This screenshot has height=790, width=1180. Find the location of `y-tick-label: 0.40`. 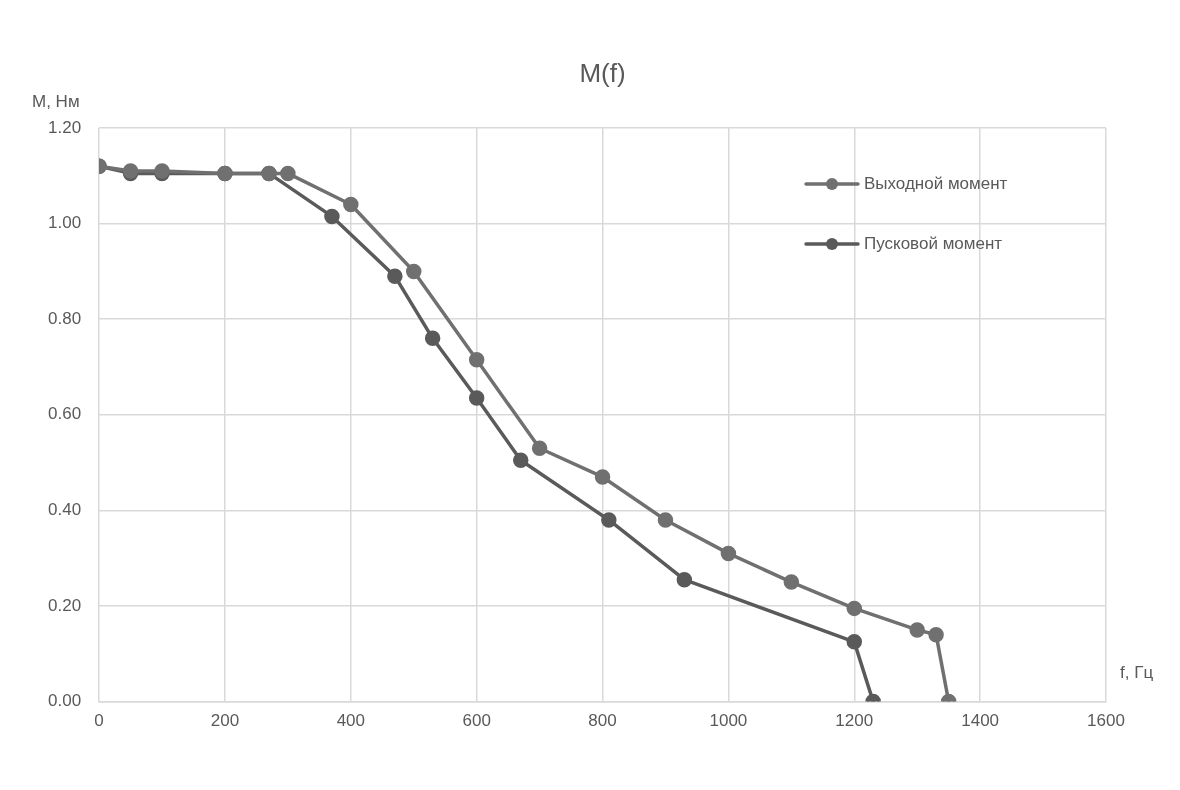

y-tick-label: 0.40 is located at coordinates (64, 510).